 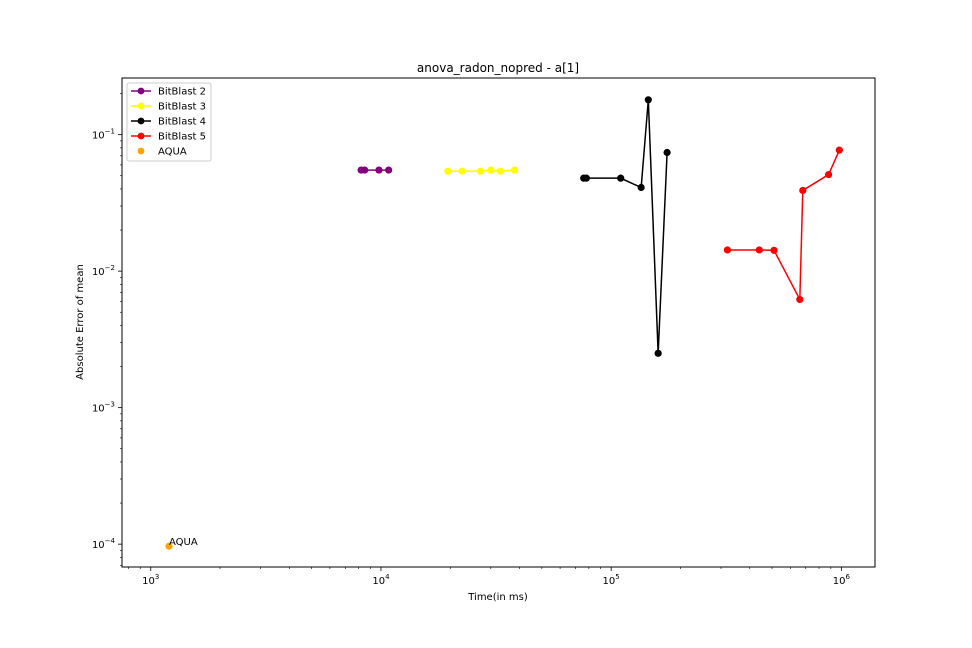 What do you see at coordinates (498, 68) in the screenshot?
I see `chart-title: anova_radon_nopred - a[1]` at bounding box center [498, 68].